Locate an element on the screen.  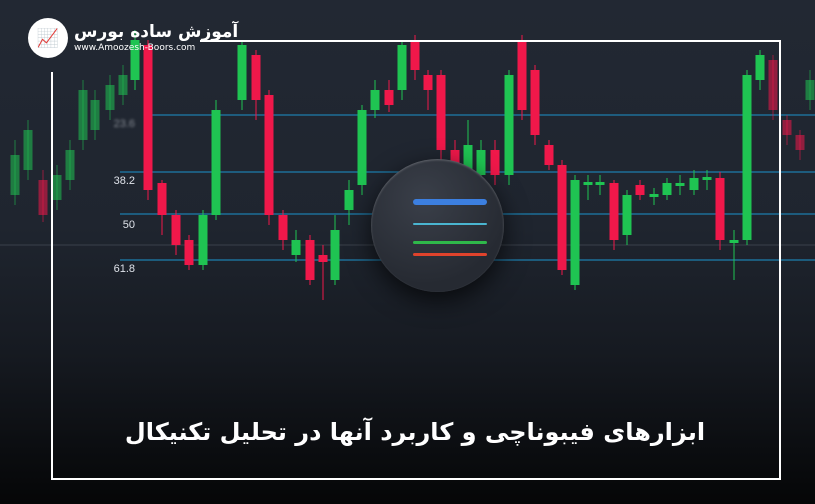
logo-name: آموزش ساده بورس is located at coordinates (156, 32).